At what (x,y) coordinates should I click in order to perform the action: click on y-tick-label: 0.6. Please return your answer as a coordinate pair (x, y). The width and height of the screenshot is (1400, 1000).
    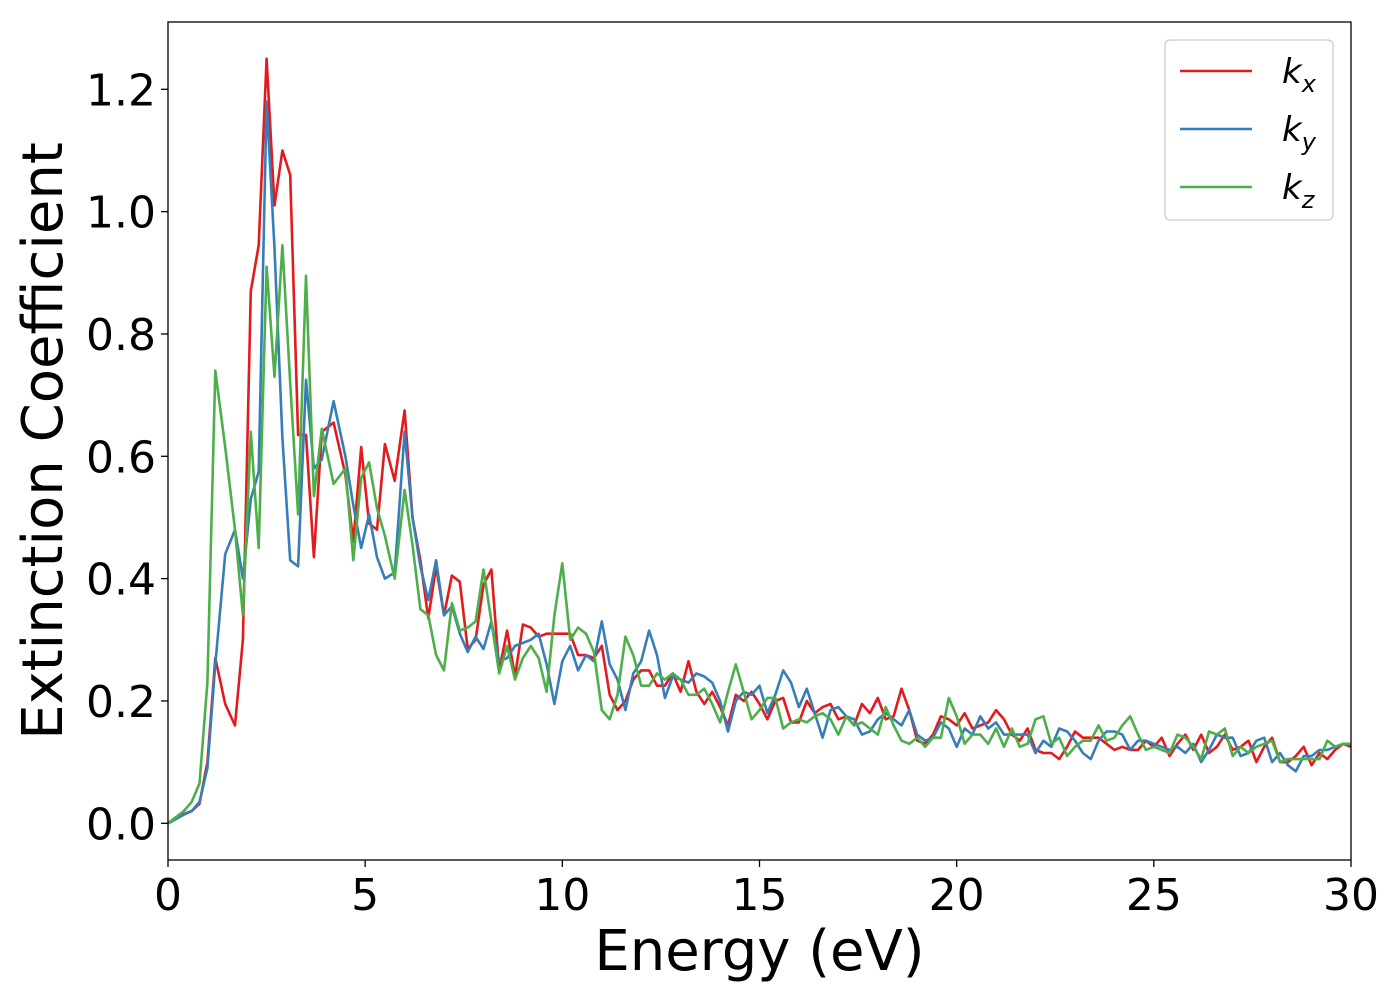
    Looking at the image, I should click on (121, 457).